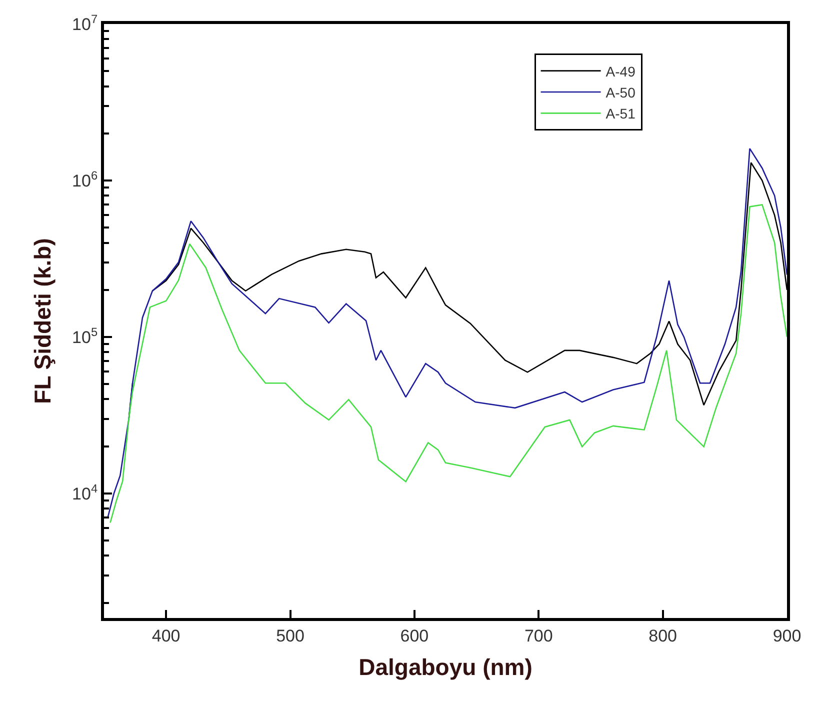 The width and height of the screenshot is (813, 720). What do you see at coordinates (85, 23) in the screenshot?
I see `y-tick-label: 10$^{7}$` at bounding box center [85, 23].